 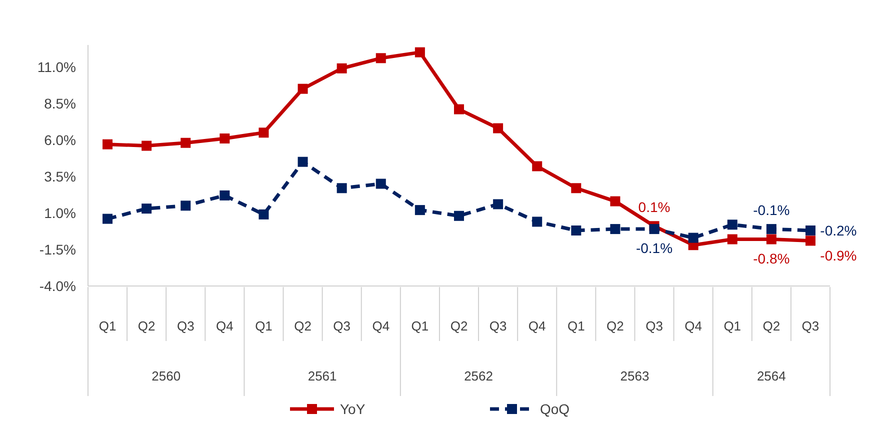 I want to click on y-tick-label: 1.0%, so click(x=60, y=212).